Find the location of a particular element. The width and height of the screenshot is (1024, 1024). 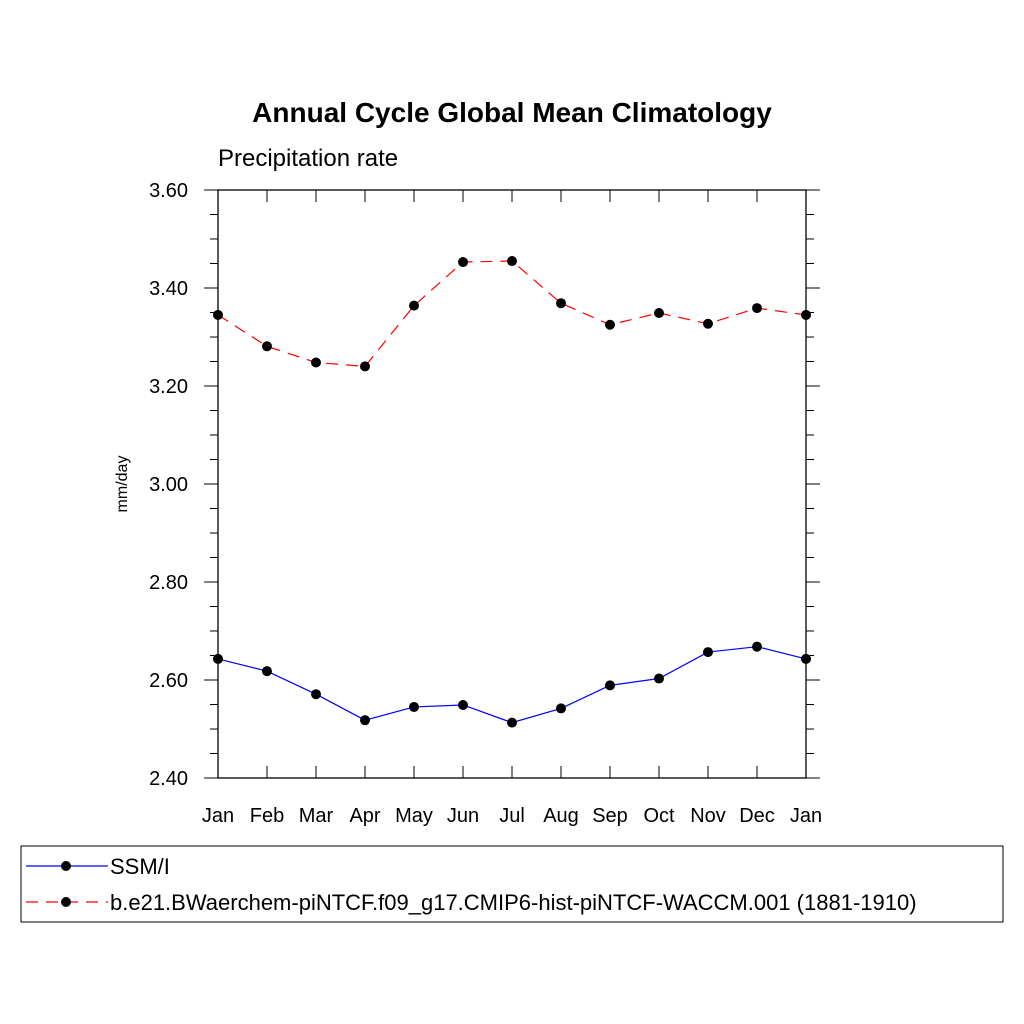

x-tick-label: Feb is located at coordinates (267, 816).